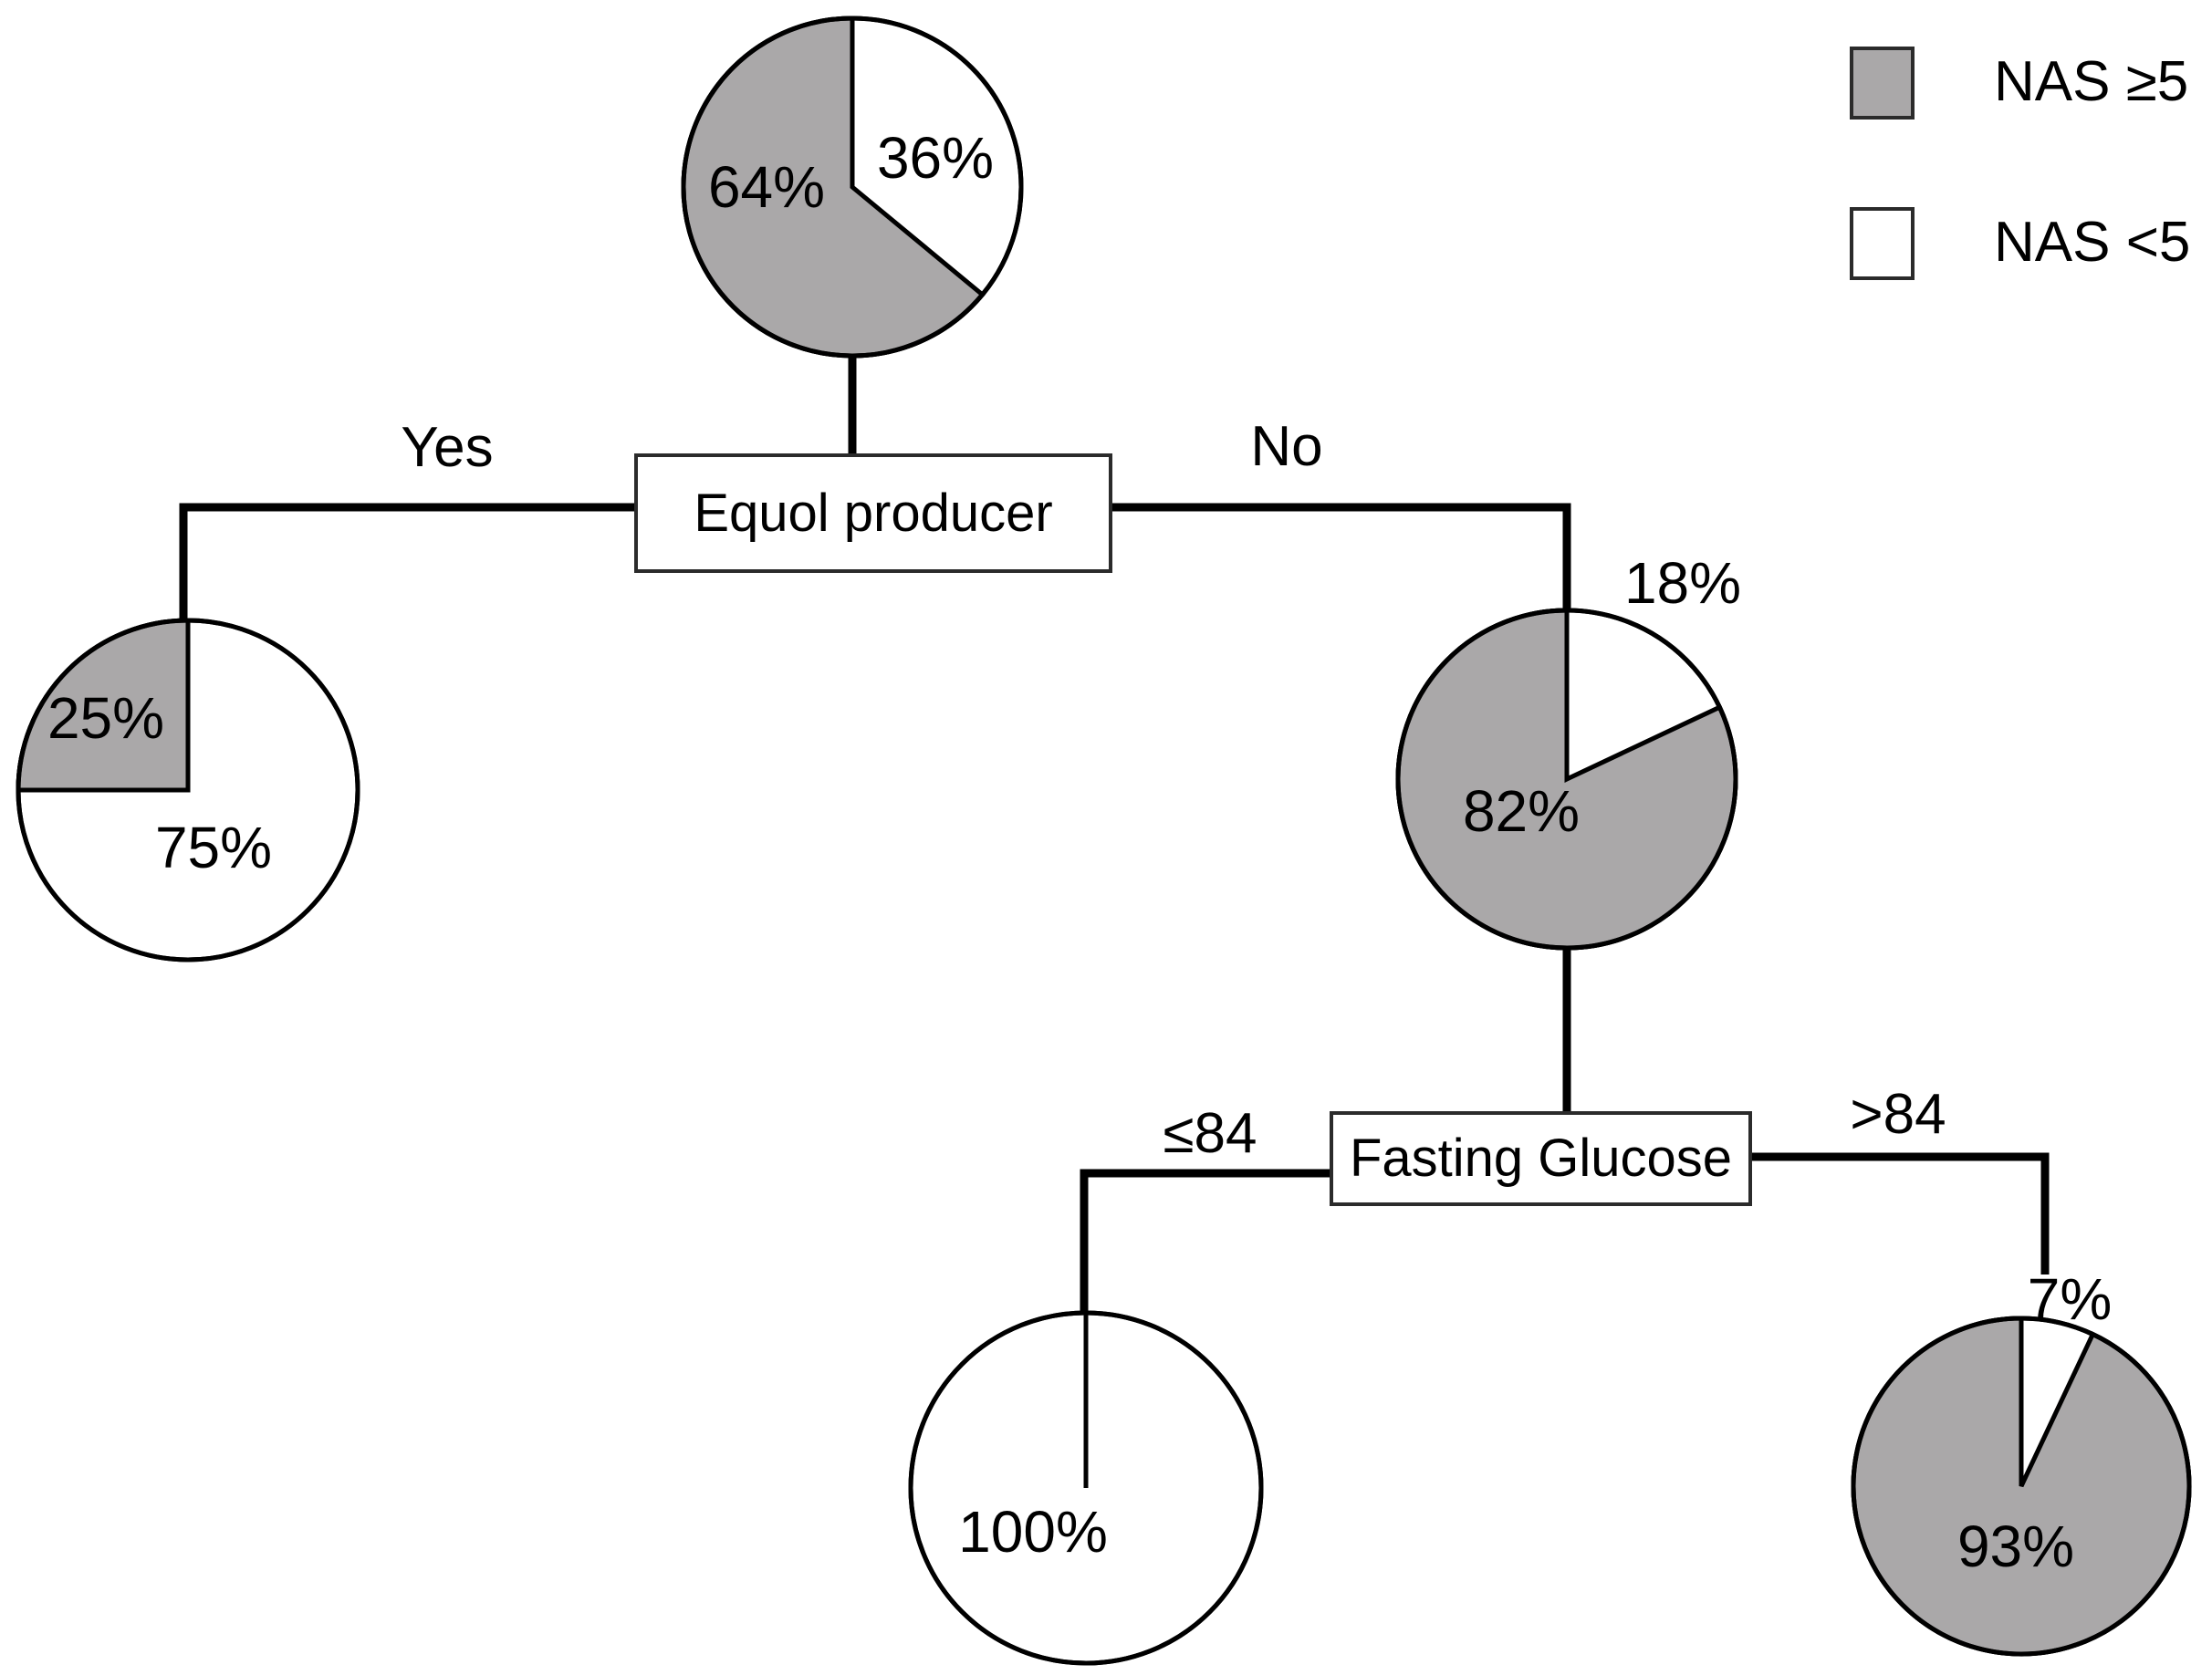  What do you see at coordinates (852, 188) in the screenshot?
I see `root-pie-outline` at bounding box center [852, 188].